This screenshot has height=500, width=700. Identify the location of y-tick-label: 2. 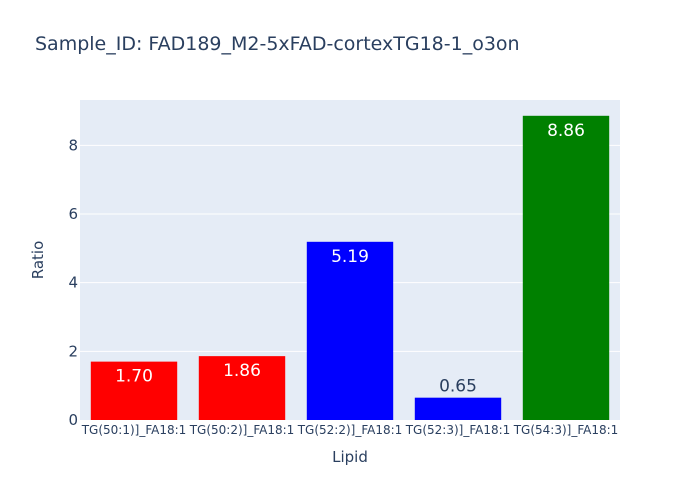
(73, 351).